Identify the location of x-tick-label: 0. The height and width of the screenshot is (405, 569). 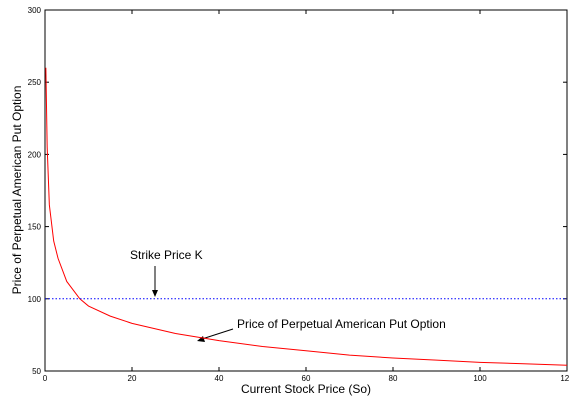
(45, 378).